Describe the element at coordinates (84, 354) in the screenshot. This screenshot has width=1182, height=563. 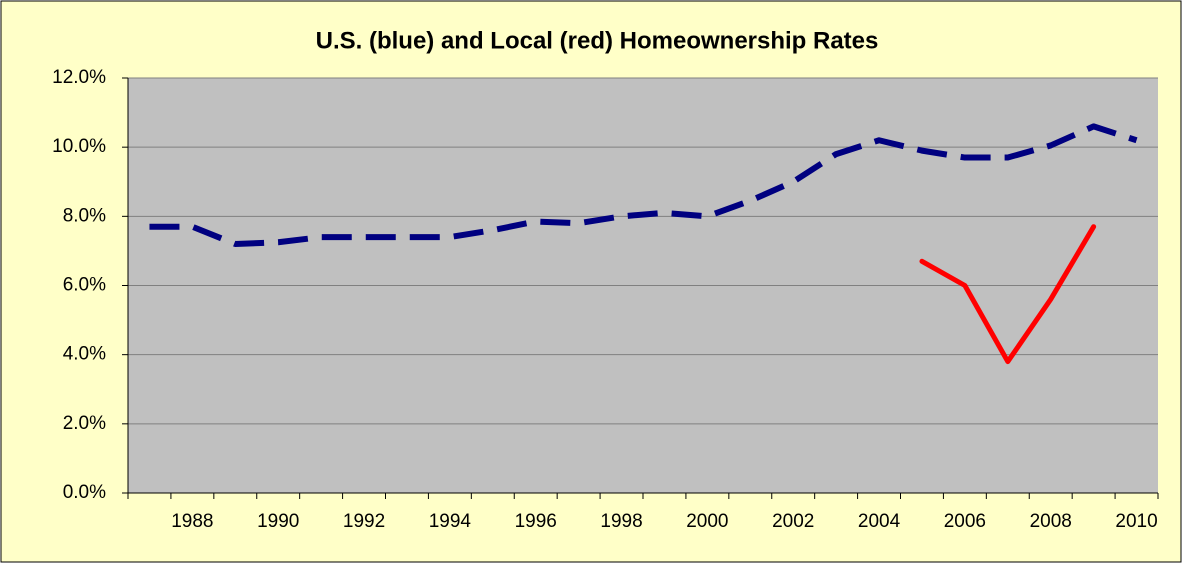
I see `y-tick-label: 4.0%` at that location.